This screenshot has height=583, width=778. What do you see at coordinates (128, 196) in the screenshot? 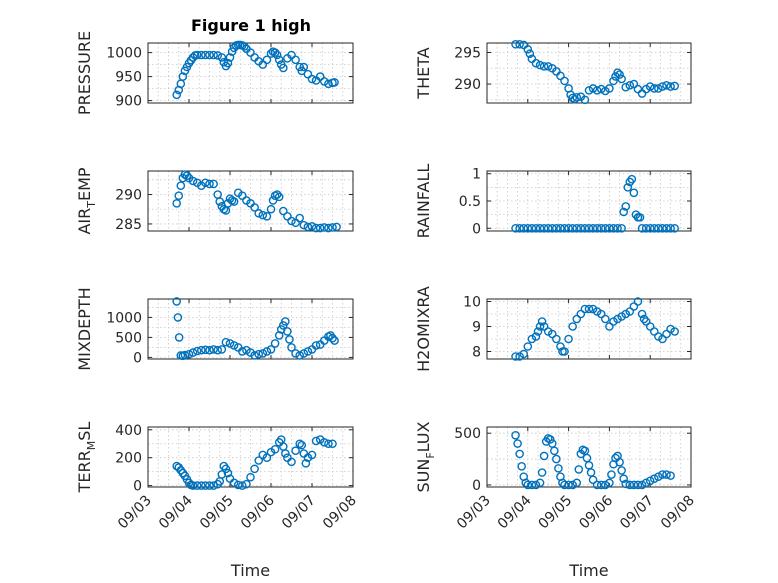
I see `y-tick-label: 290` at bounding box center [128, 196].